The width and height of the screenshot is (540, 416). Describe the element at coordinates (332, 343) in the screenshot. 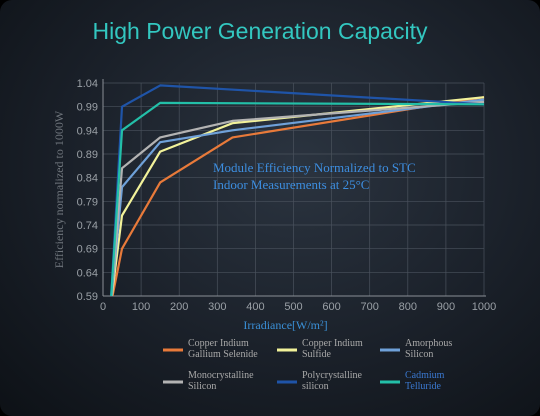

I see `legend-label-2: Copper Indium` at that location.